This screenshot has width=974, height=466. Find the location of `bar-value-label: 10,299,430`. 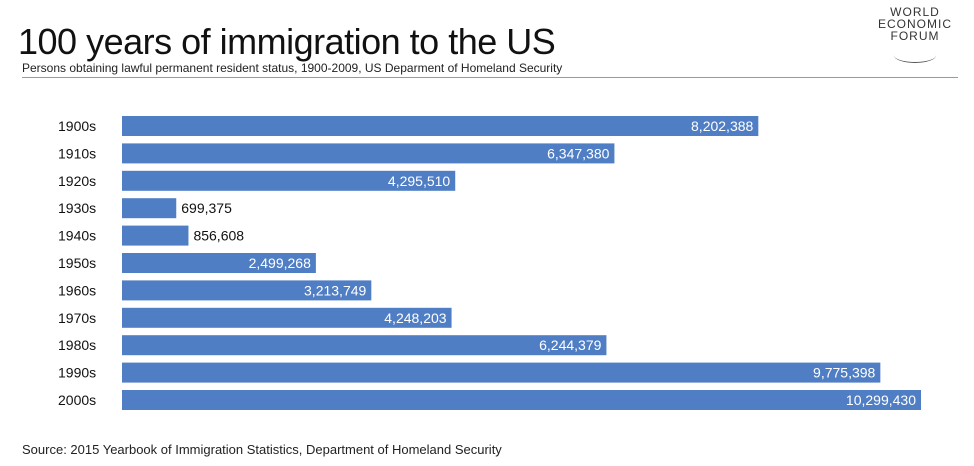

bar-value-label: 10,299,430 is located at coordinates (881, 400).